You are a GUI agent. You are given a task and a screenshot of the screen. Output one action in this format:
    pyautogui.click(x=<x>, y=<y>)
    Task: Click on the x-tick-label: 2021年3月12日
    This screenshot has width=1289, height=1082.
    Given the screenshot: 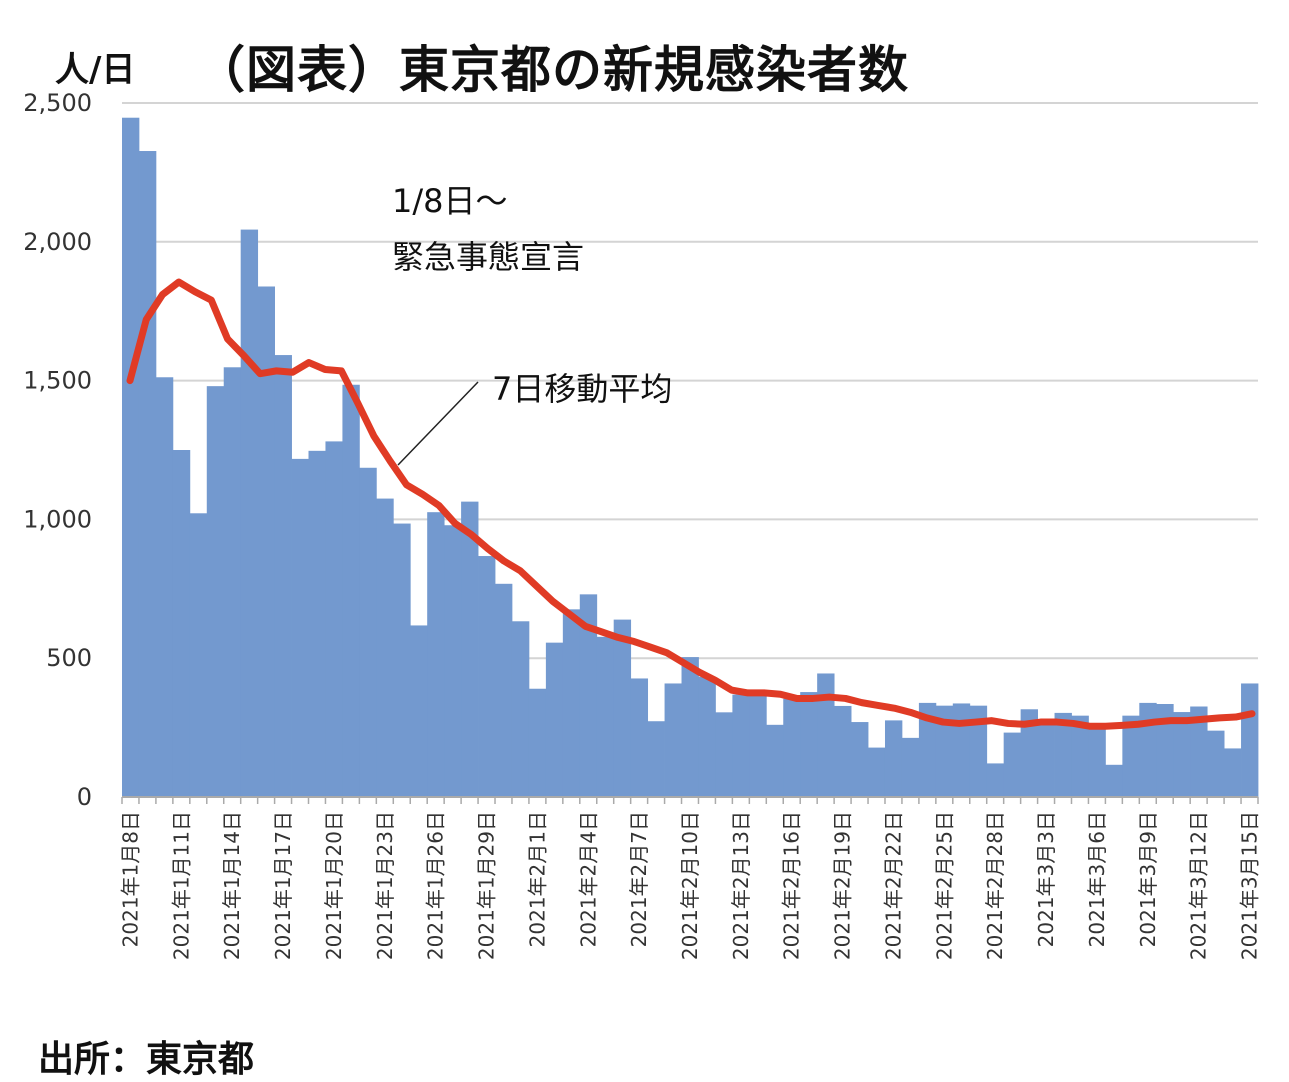 What is the action you would take?
    pyautogui.click(x=1199, y=885)
    